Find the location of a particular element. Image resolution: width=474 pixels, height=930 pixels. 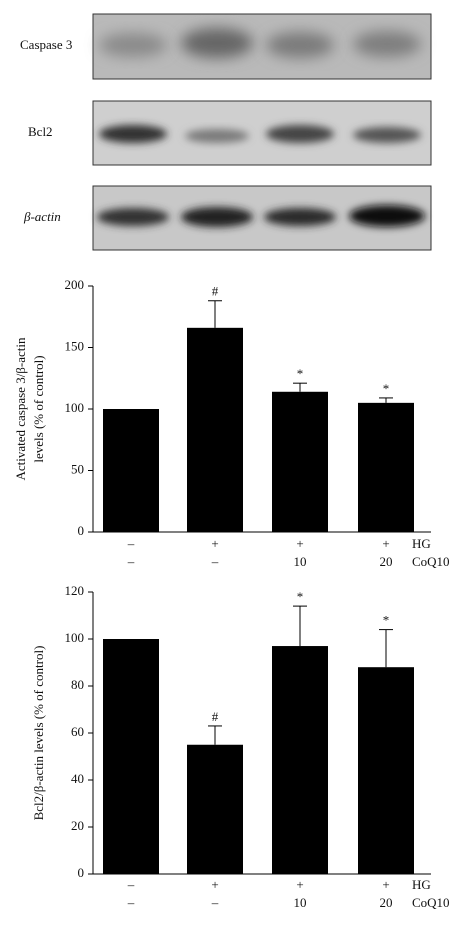

y-axis-label: levels (% of control) is located at coordinates (38, 408).